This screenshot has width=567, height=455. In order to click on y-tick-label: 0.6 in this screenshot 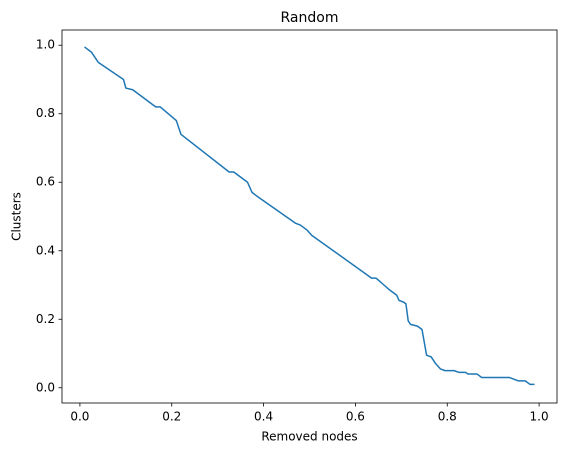, I will do `click(45, 182)`.